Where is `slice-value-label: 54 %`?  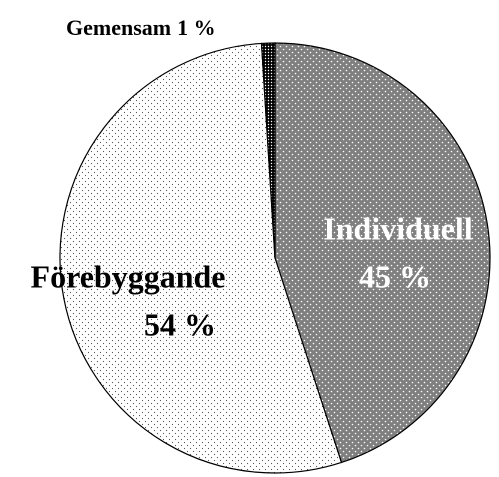
slice-value-label: 54 % is located at coordinates (180, 324).